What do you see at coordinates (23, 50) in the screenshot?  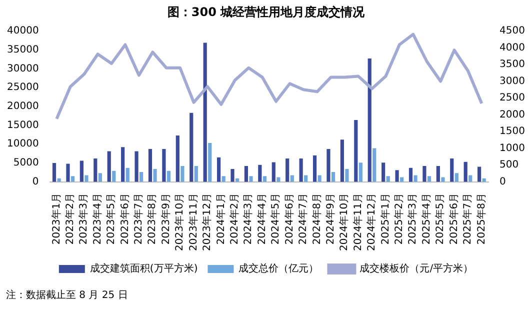 I see `y-tick-label: 35000` at bounding box center [23, 50].